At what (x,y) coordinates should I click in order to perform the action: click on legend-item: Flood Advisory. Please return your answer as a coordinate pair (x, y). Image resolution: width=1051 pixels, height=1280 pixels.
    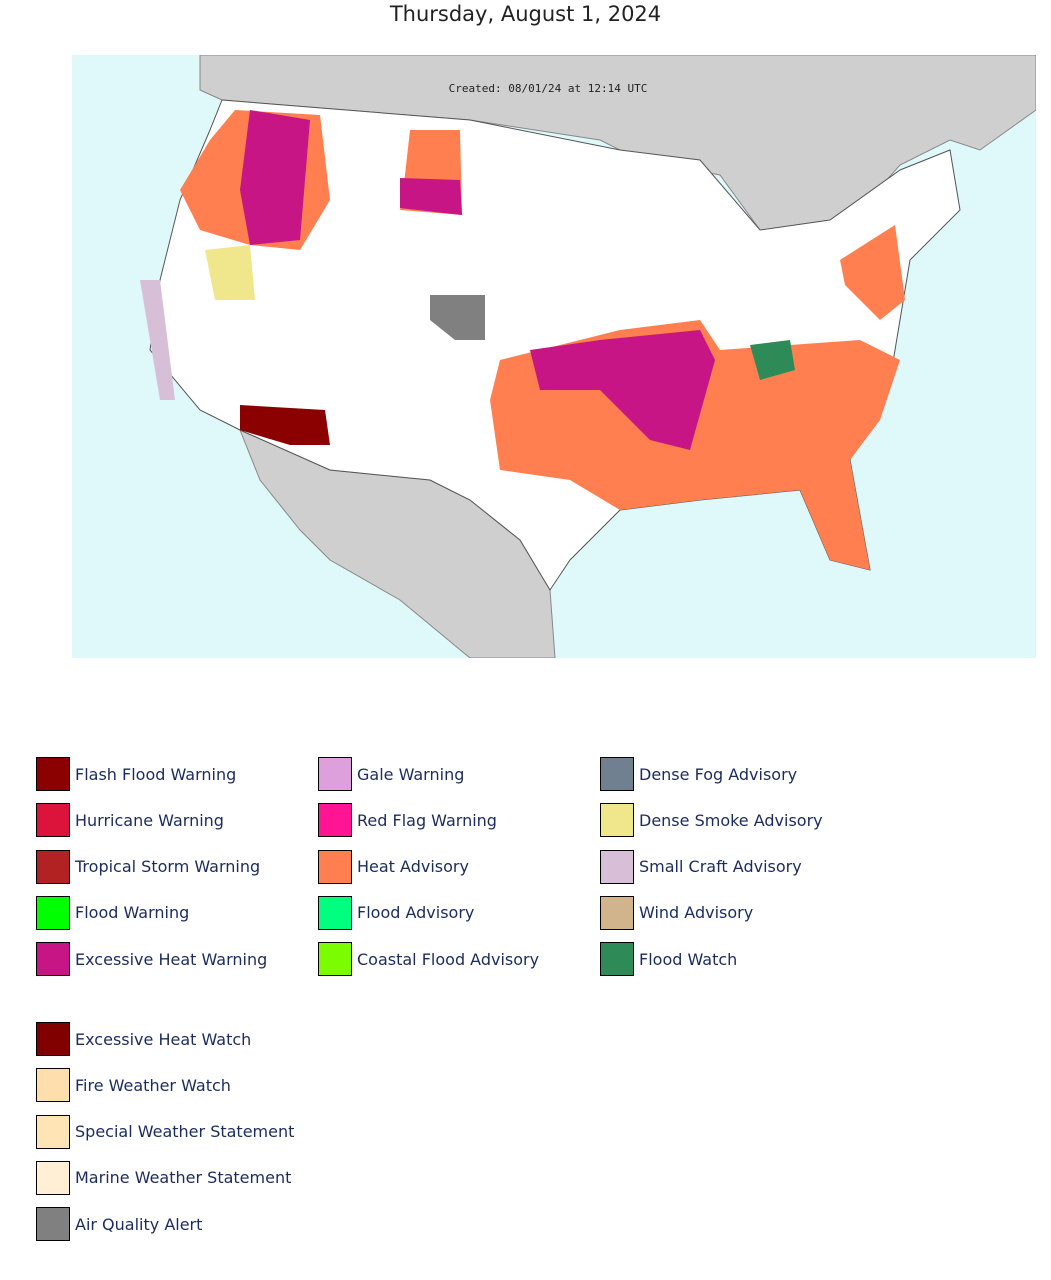
    Looking at the image, I should click on (396, 912).